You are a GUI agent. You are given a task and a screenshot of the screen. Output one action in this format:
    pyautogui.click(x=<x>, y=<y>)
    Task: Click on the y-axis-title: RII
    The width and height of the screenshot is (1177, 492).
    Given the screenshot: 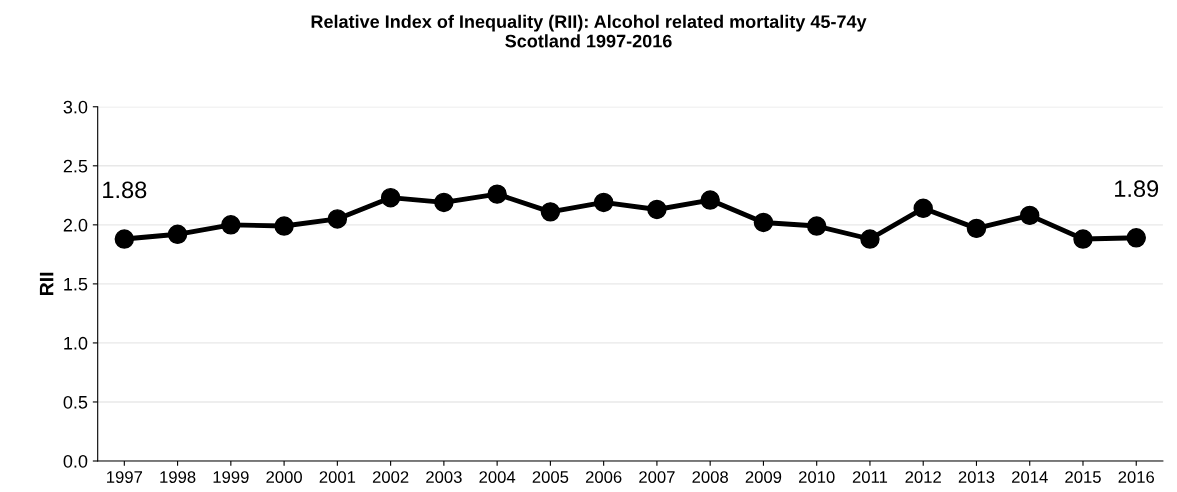 What is the action you would take?
    pyautogui.click(x=46, y=284)
    